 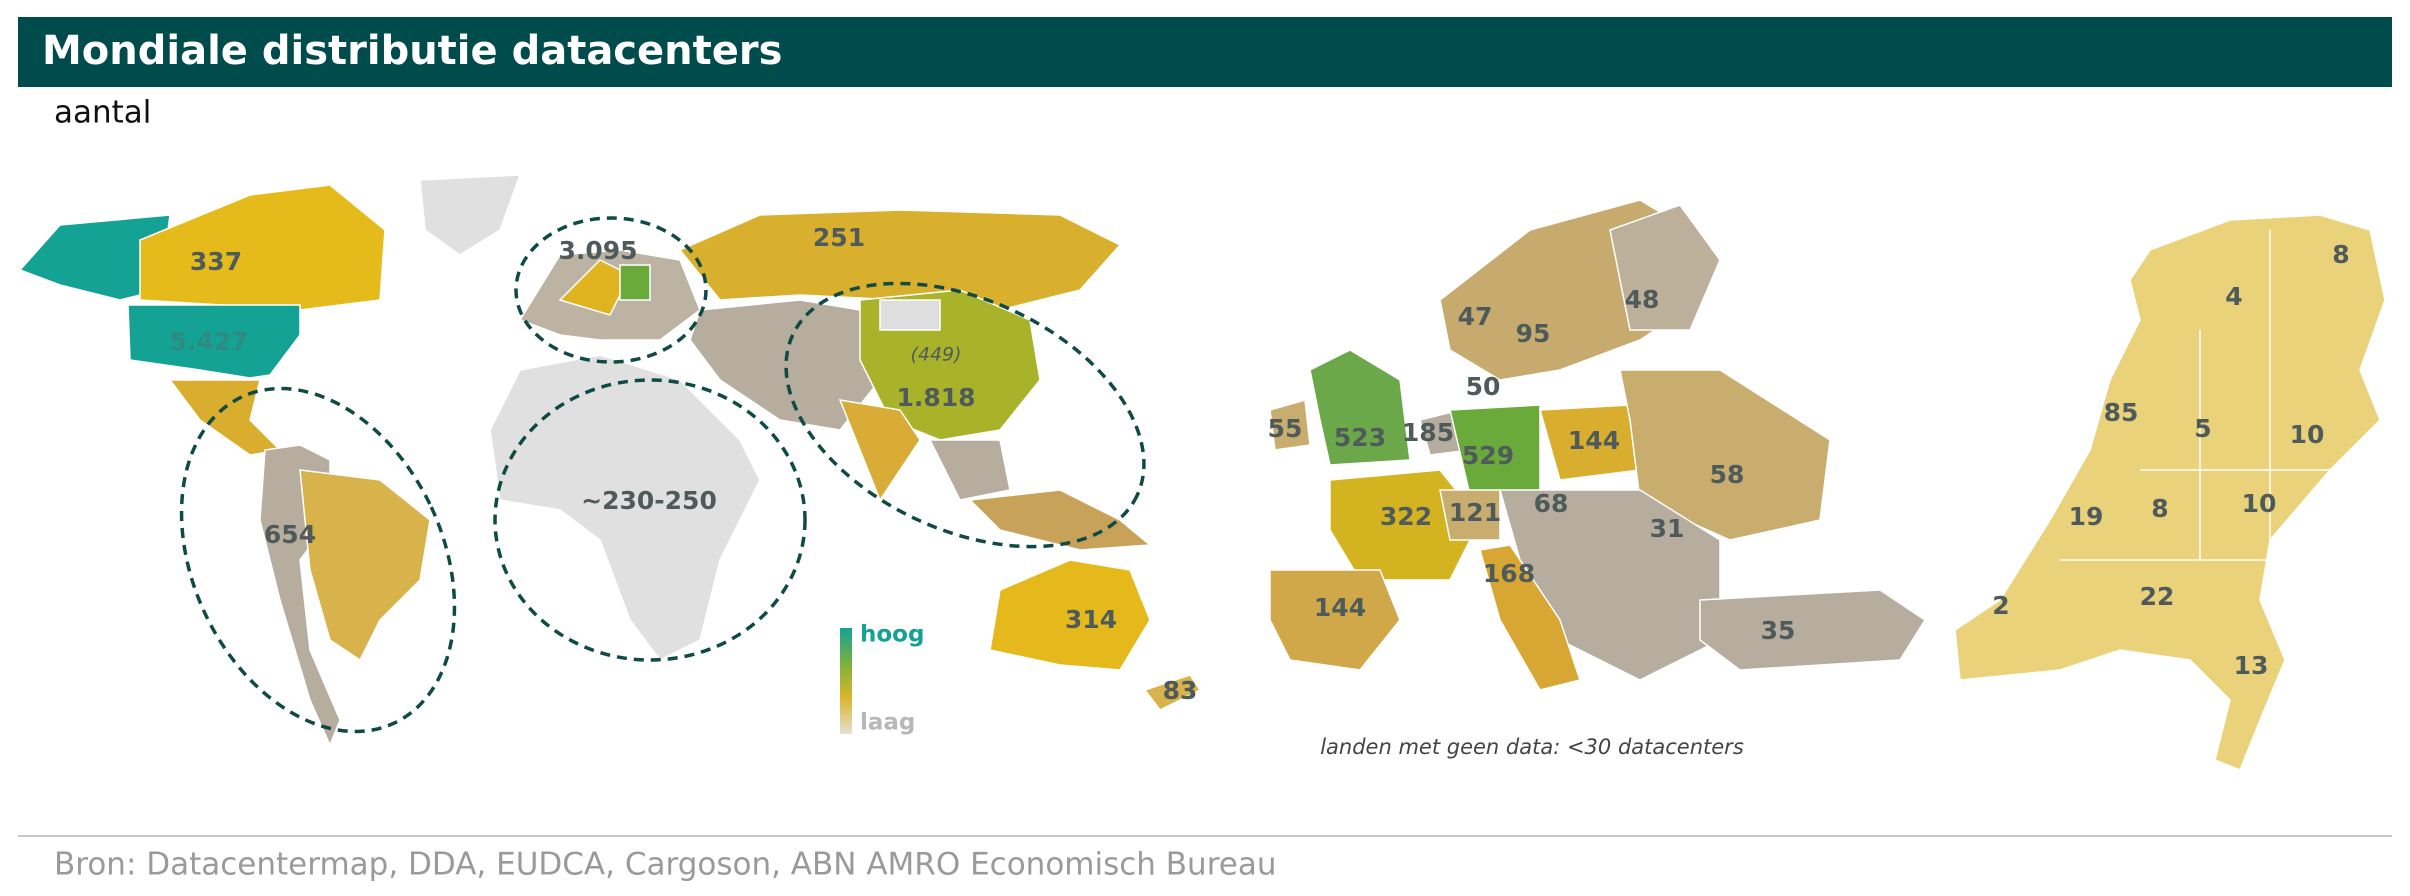 I want to click on map-label: 31, so click(x=1667, y=528).